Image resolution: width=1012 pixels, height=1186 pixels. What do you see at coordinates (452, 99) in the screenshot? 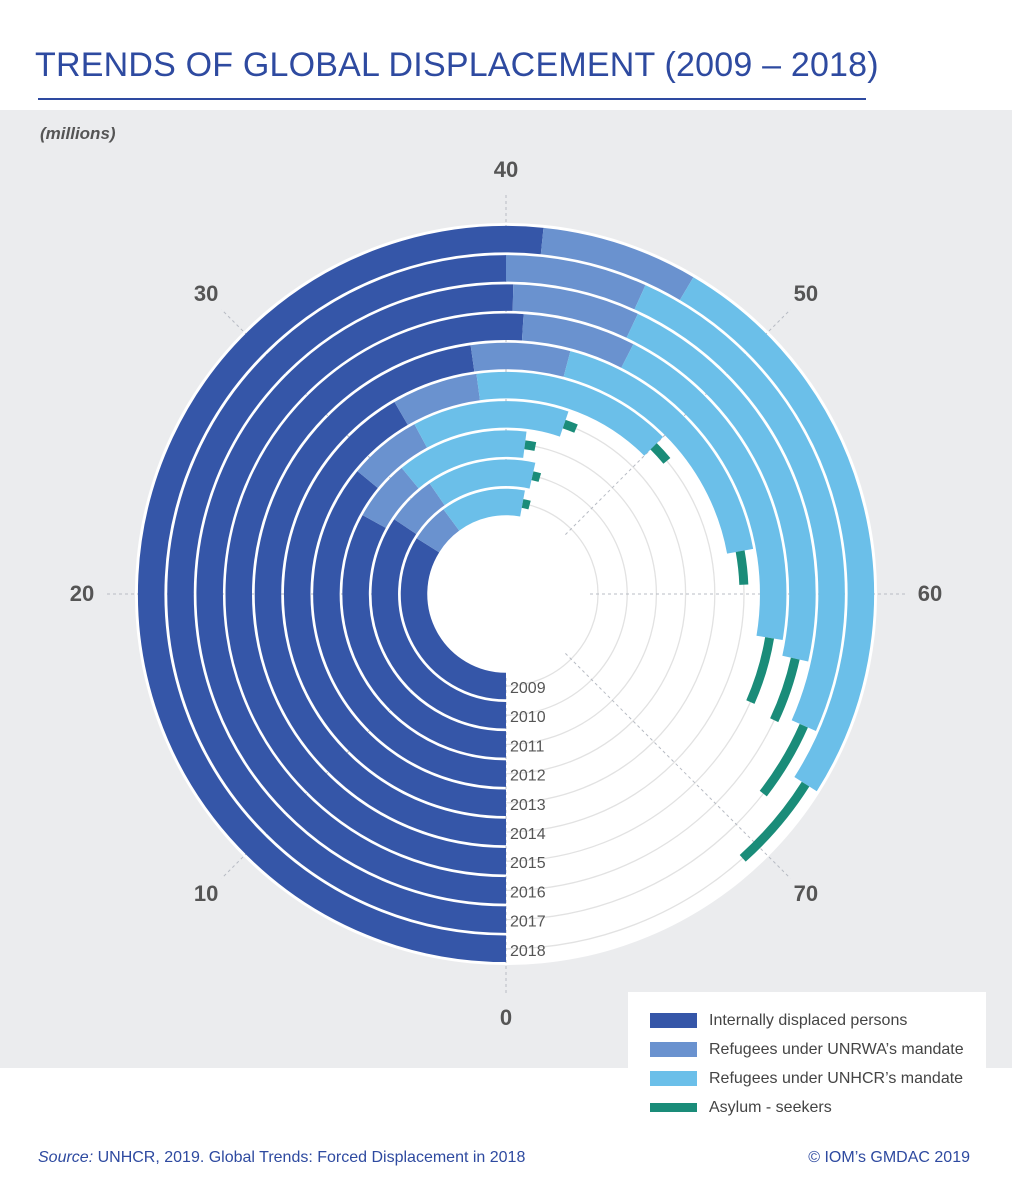
I see `title-divider` at bounding box center [452, 99].